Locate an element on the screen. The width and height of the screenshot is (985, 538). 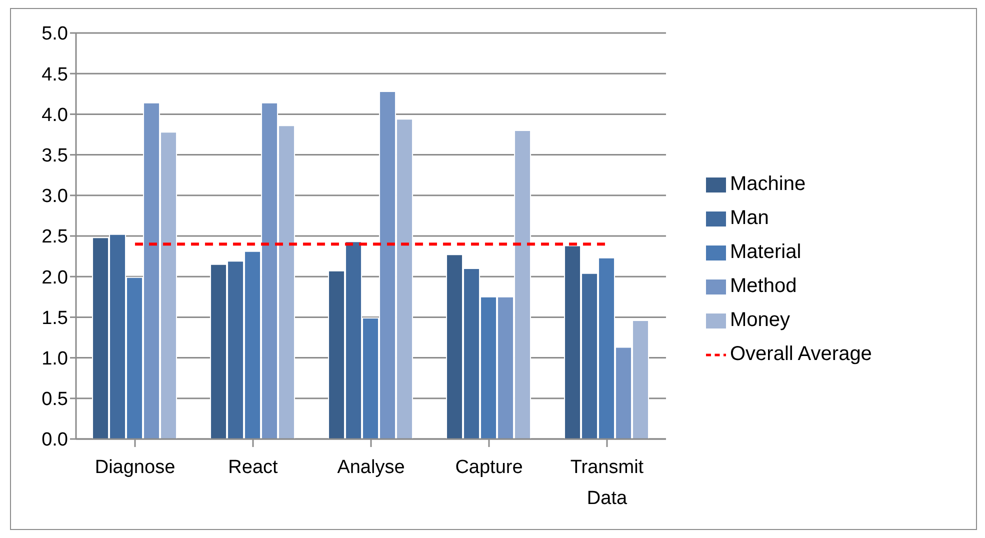
y-tick-label: 4.0 is located at coordinates (55, 115).